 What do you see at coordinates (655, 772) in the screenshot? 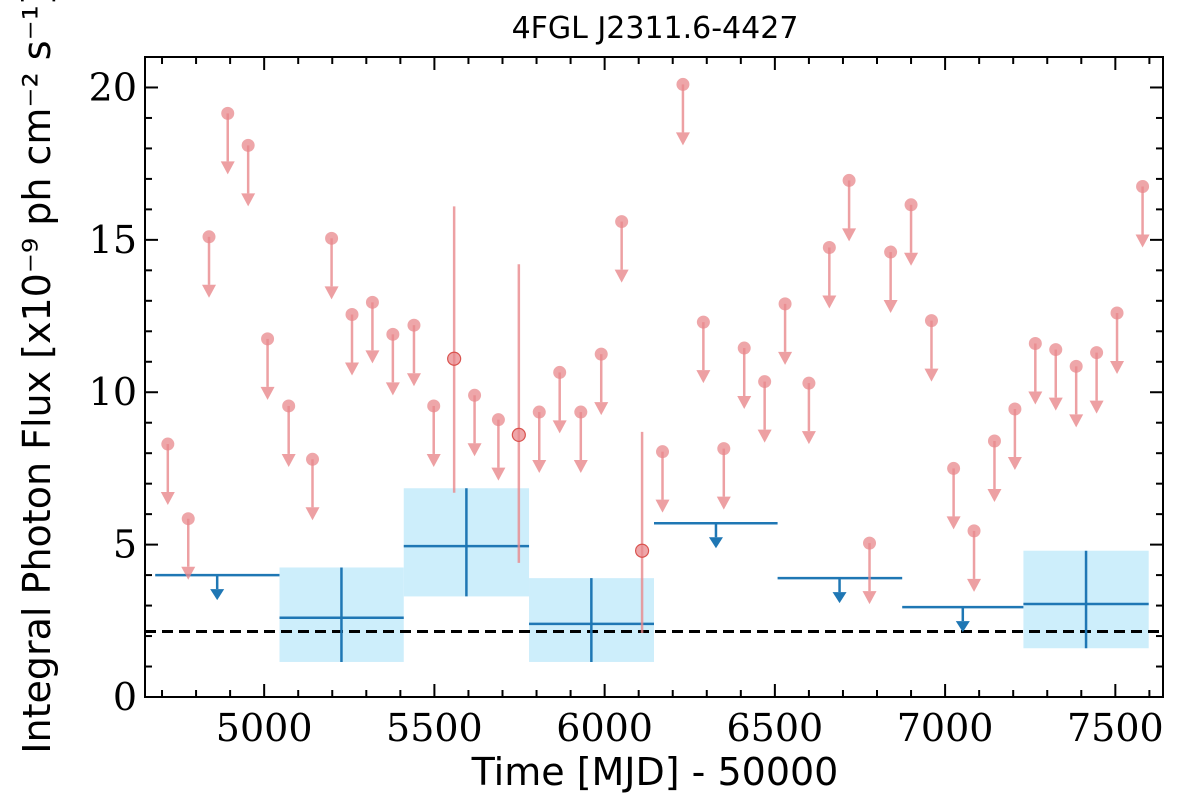
I see `x-axis-label: Time [MJD] - 50000` at bounding box center [655, 772].